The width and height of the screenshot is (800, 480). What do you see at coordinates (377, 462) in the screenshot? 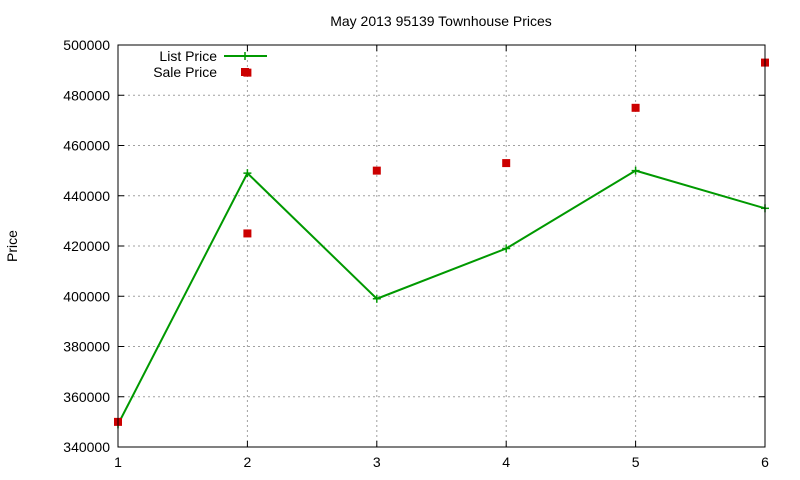
I see `x-tick-label: 3` at bounding box center [377, 462].